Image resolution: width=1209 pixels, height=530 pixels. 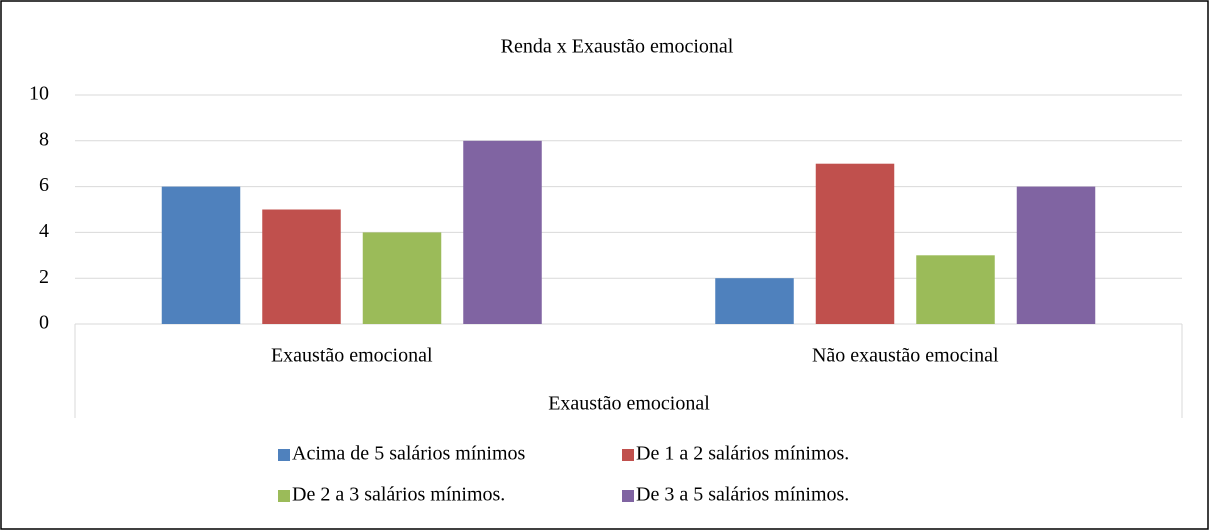 What do you see at coordinates (39, 94) in the screenshot?
I see `y-tick-label: 10` at bounding box center [39, 94].